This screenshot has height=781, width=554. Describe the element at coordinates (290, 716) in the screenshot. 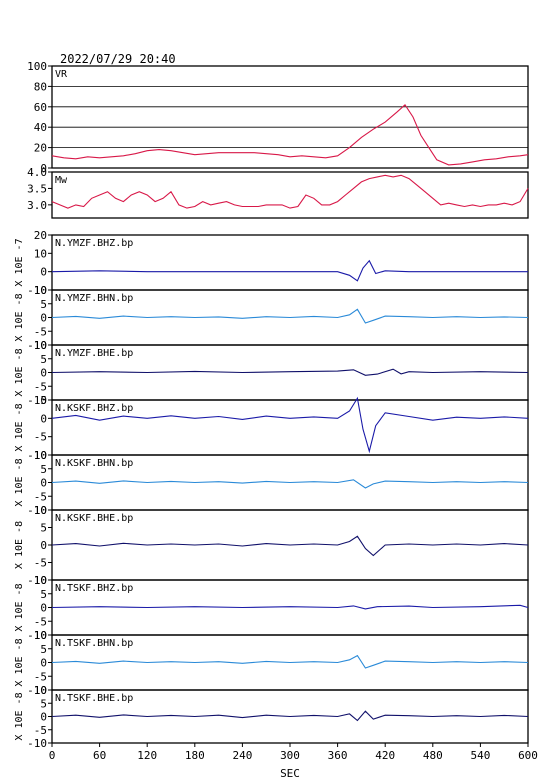

I see `series-line-tskf-bhe` at that location.